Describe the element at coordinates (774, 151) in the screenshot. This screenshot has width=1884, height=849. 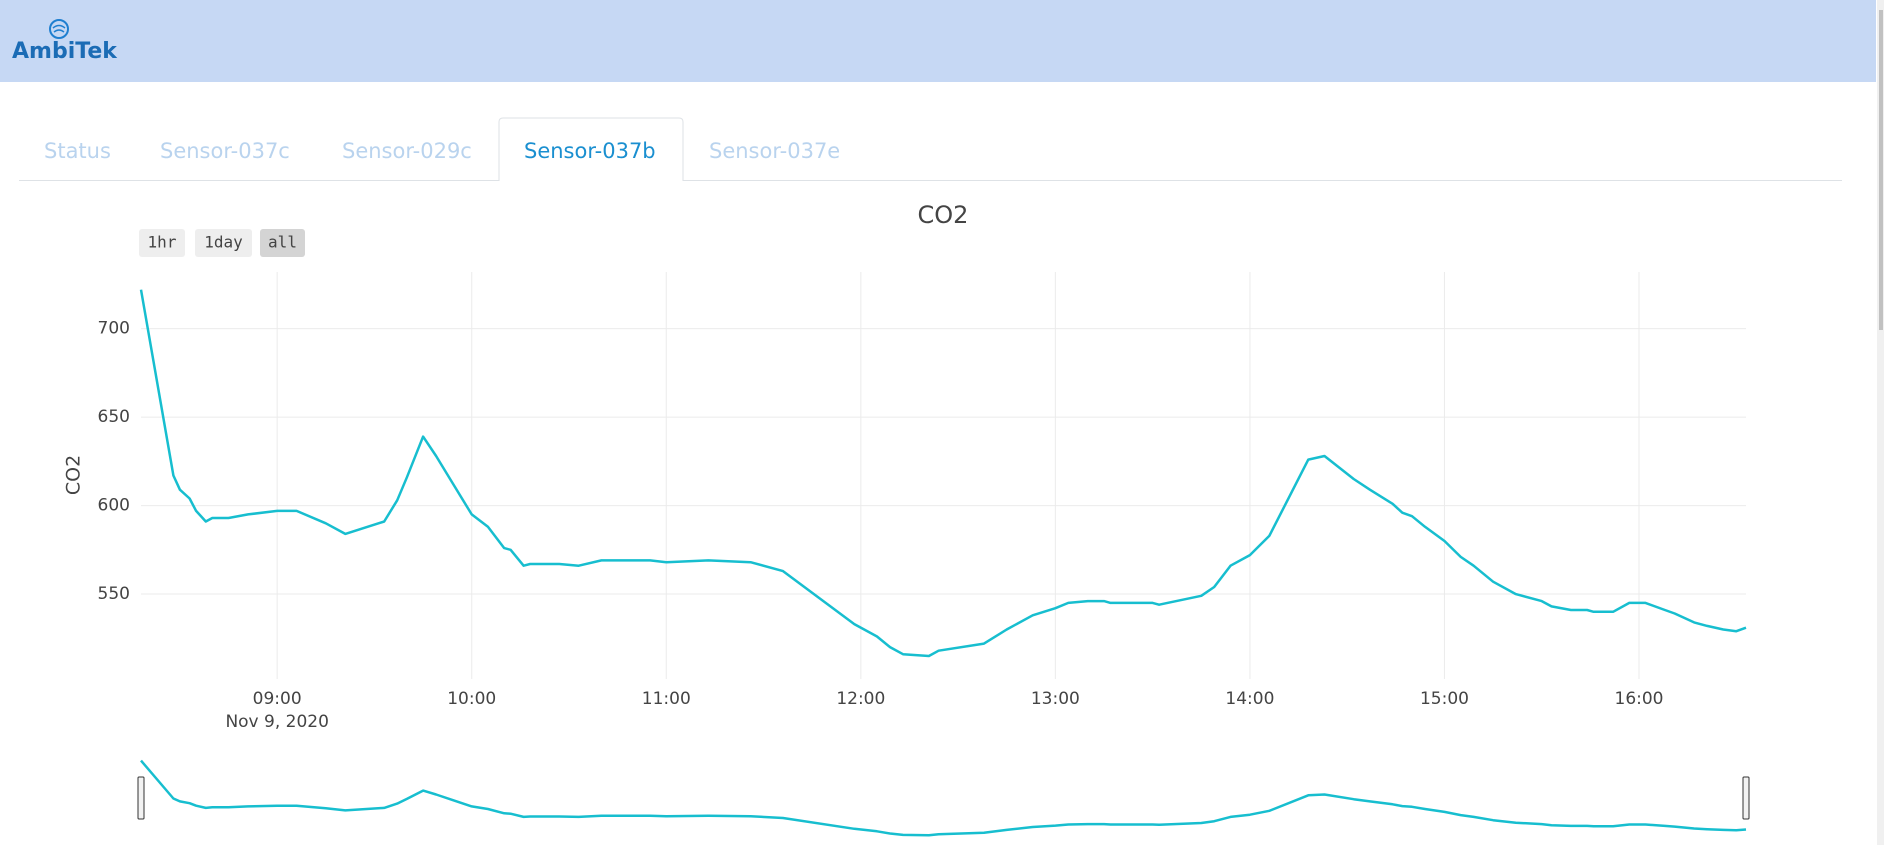
I see `tab: Sensor-037e` at that location.